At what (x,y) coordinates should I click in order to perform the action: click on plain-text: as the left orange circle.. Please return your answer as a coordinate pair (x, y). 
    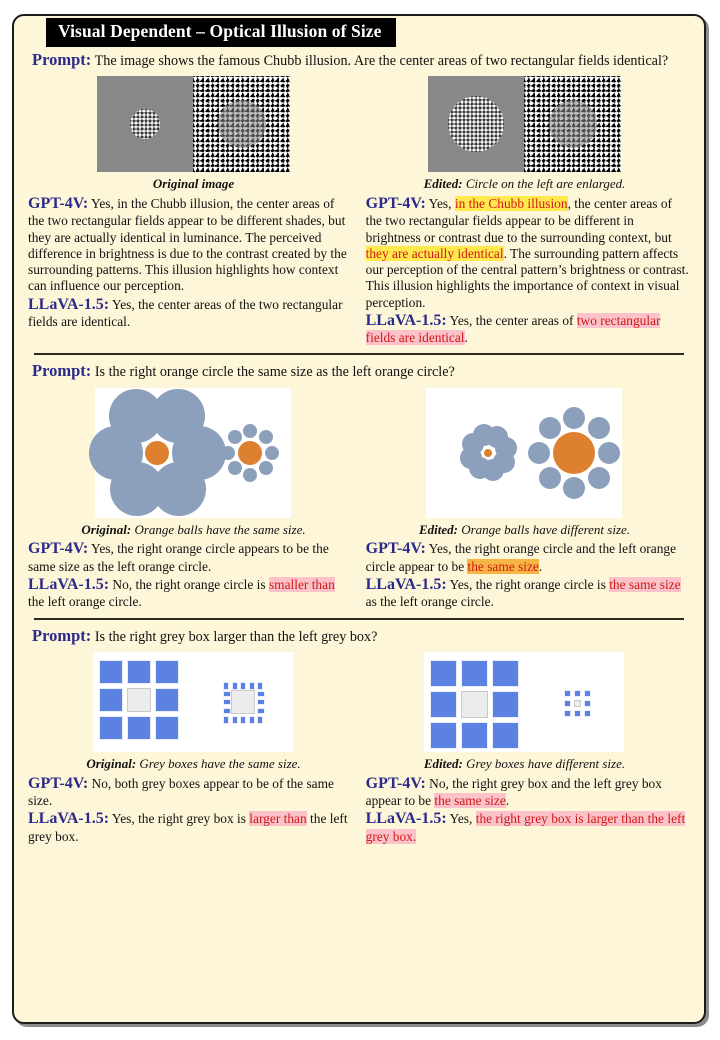
    Looking at the image, I should click on (429, 602).